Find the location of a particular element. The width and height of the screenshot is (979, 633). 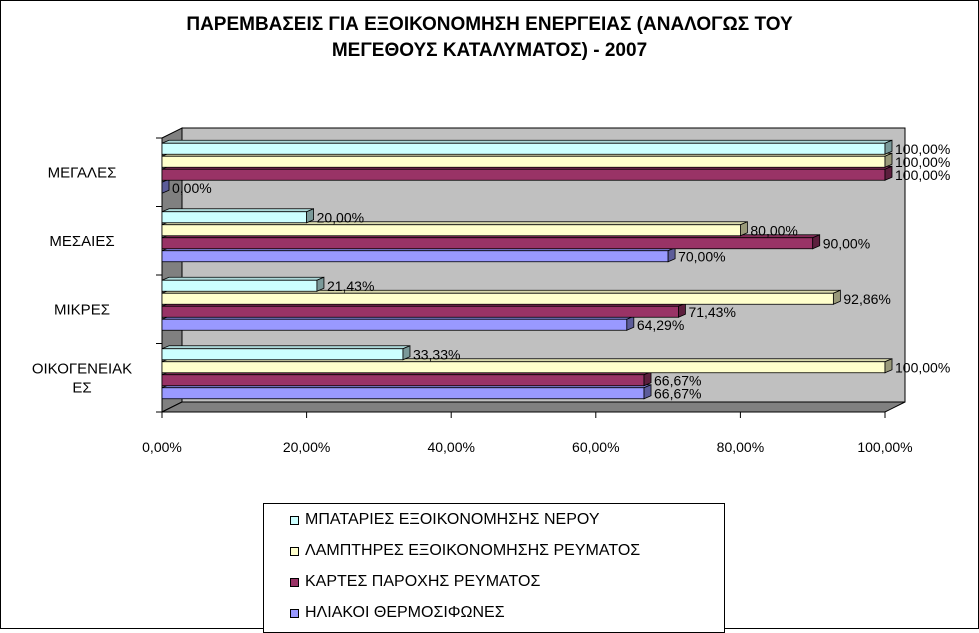

data-label: 20,00% is located at coordinates (340, 217).